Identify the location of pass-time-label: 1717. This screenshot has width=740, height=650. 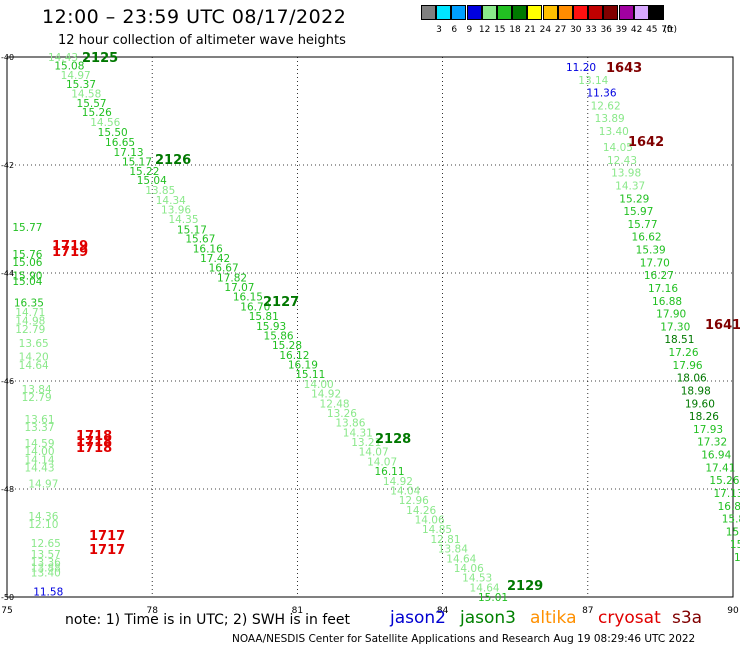
(107, 550).